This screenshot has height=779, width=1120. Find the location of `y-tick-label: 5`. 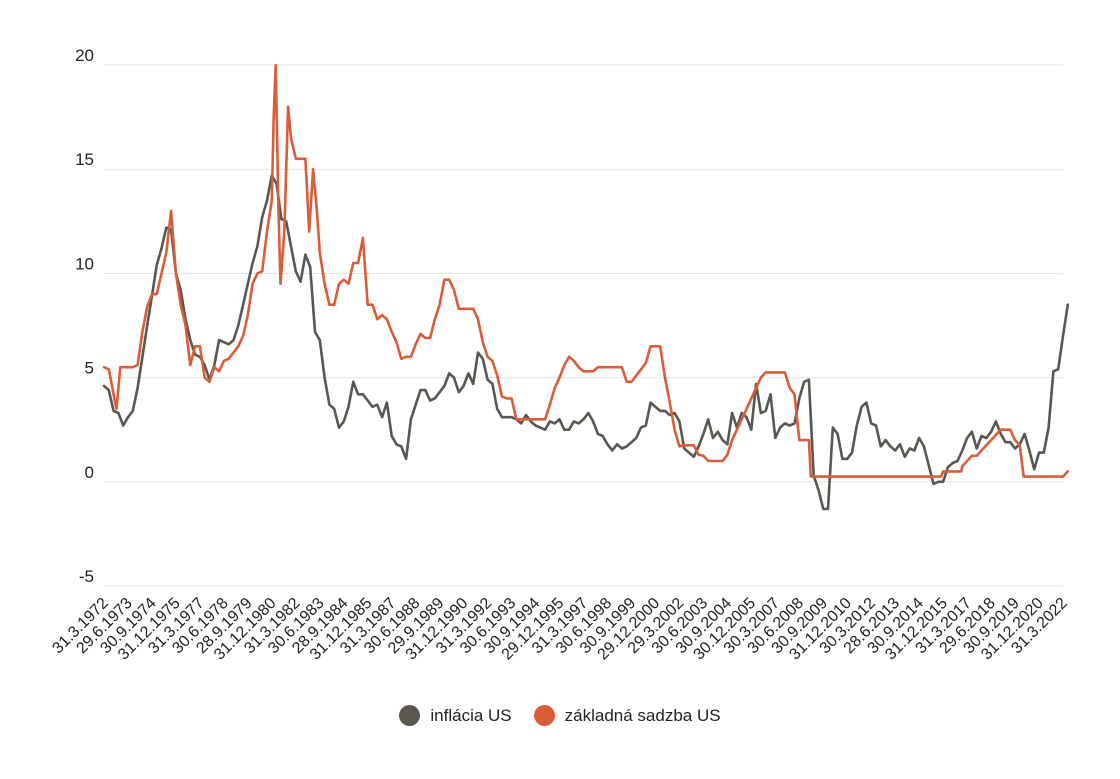

y-tick-label: 5 is located at coordinates (89, 368).